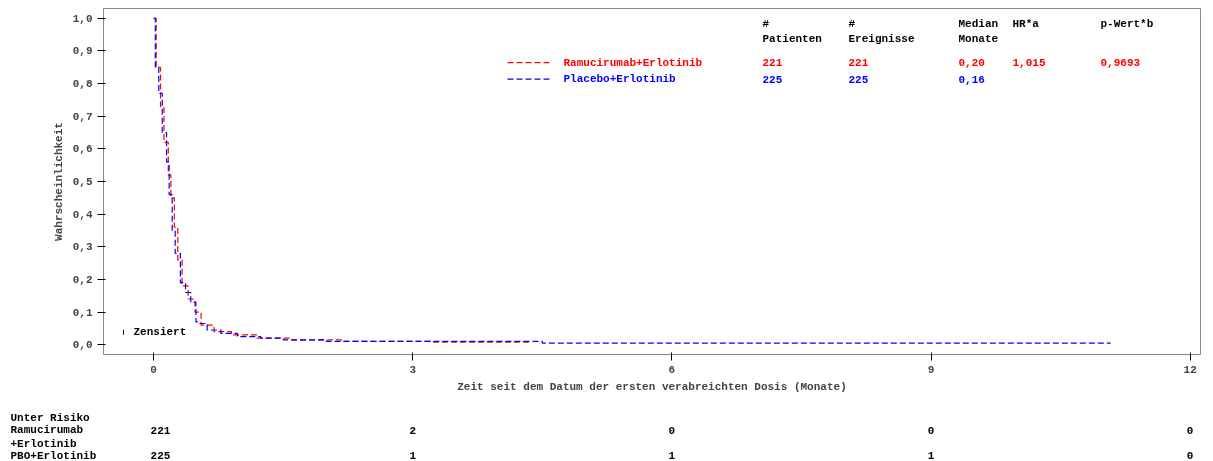  What do you see at coordinates (931, 369) in the screenshot?
I see `x-tick-label: 9` at bounding box center [931, 369].